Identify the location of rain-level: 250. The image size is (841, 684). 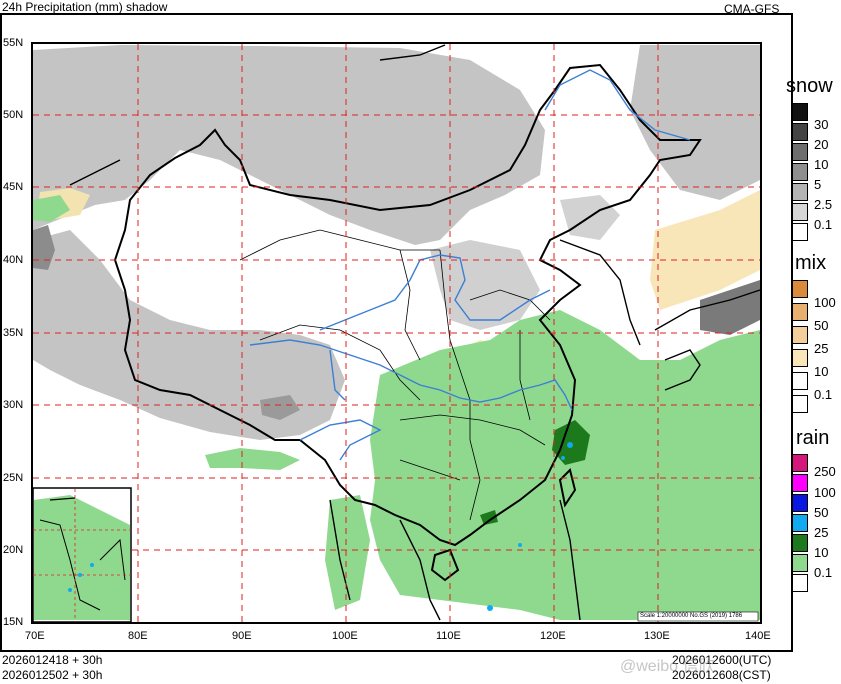
(825, 471).